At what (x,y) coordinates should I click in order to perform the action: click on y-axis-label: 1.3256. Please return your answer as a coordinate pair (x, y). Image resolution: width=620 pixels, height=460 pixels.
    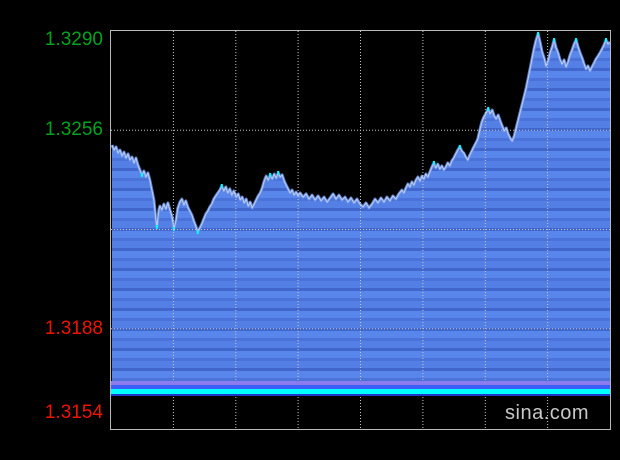
    Looking at the image, I should click on (73, 129).